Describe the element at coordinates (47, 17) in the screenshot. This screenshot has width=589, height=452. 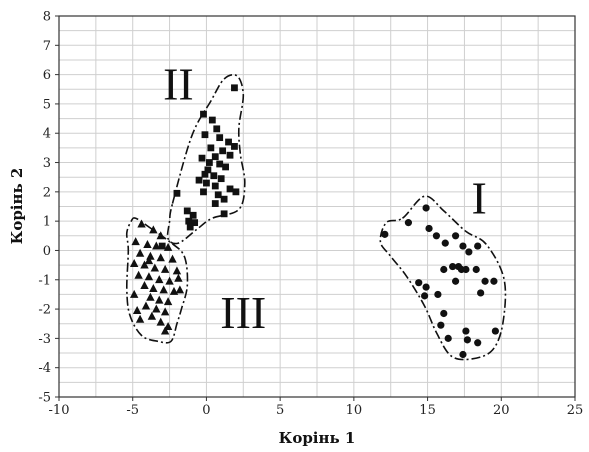
I see `y-tick-label: 8` at that location.